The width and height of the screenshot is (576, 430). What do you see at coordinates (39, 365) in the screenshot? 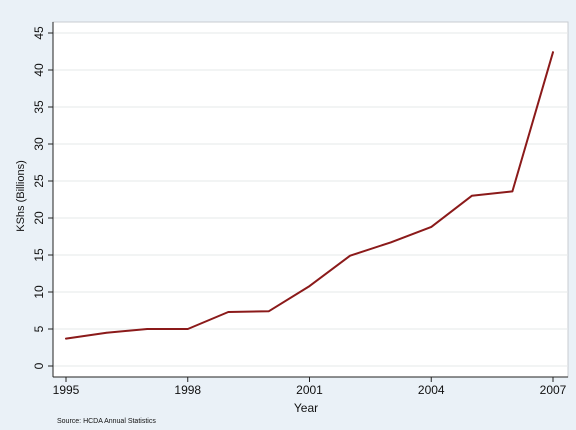
I see `y-tick-label: 0` at bounding box center [39, 365].